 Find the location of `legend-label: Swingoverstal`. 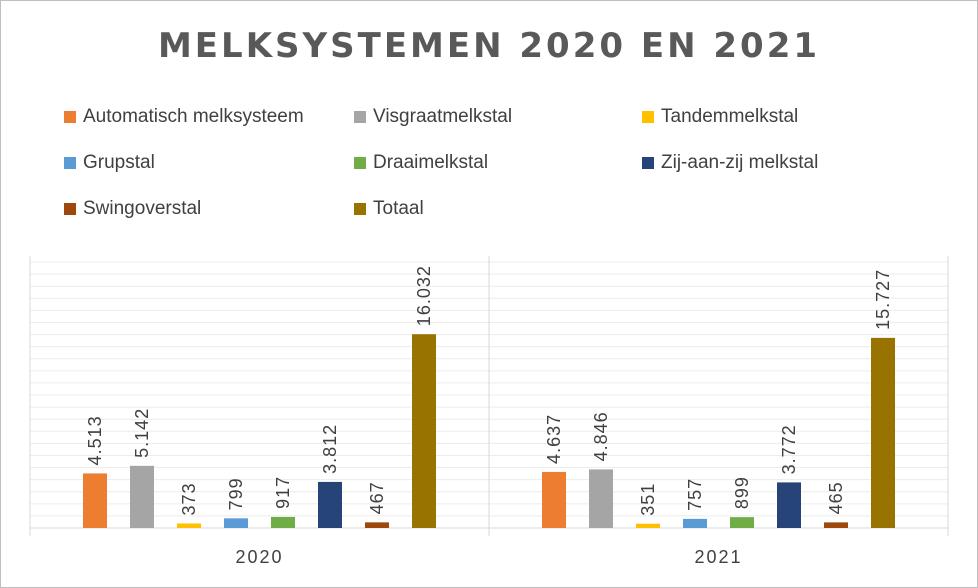

legend-label: Swingoverstal is located at coordinates (142, 208).